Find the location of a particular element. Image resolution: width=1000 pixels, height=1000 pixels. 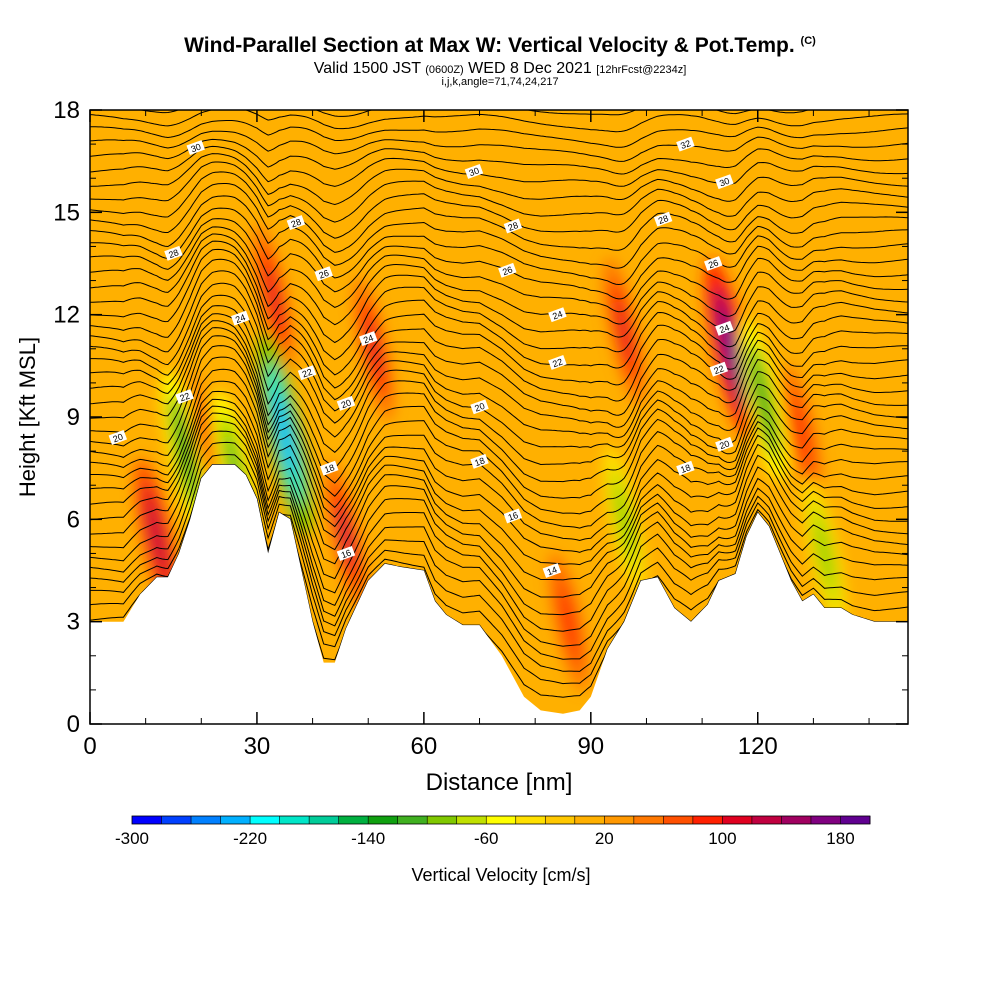

y-tick-label: 3 is located at coordinates (73, 622).